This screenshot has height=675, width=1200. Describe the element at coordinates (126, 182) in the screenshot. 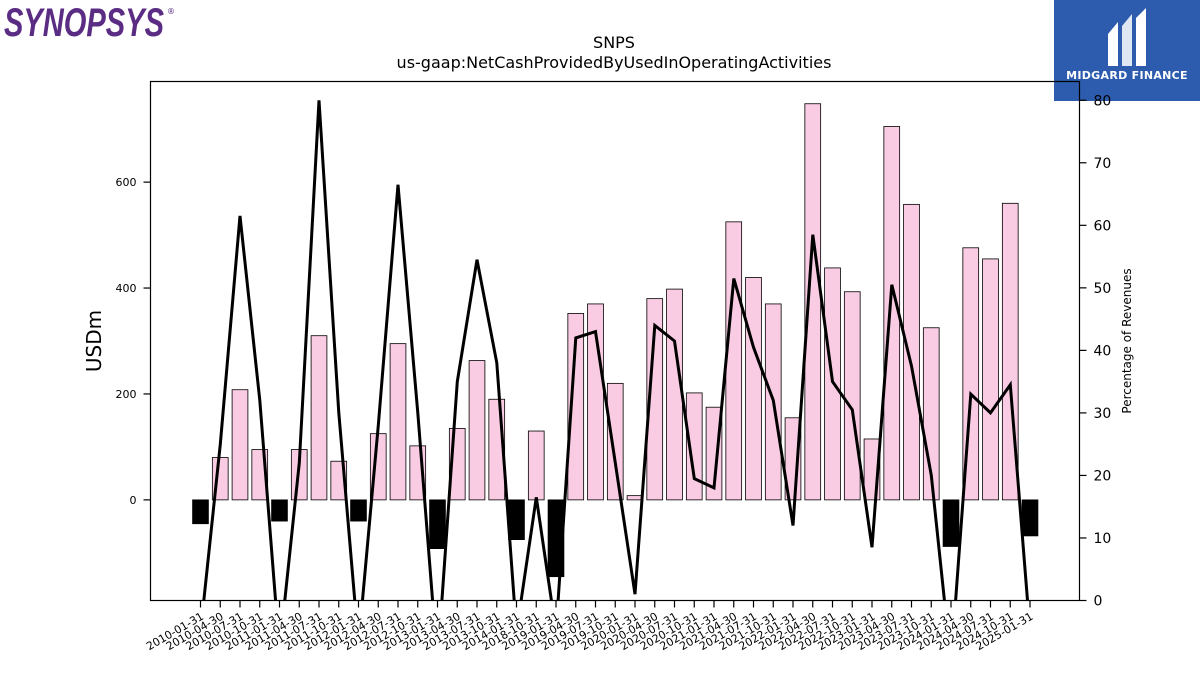

I see `y-tick-label: 600` at that location.